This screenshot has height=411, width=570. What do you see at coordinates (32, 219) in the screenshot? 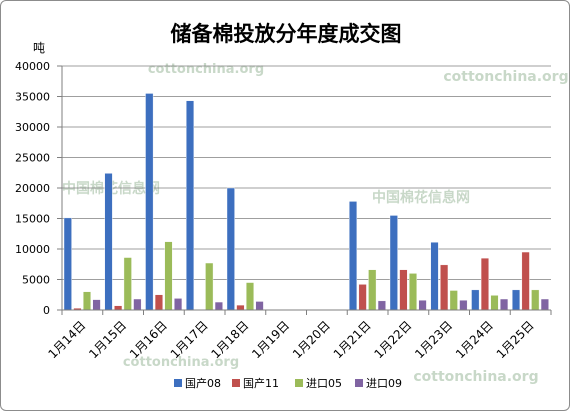
I see `y-tick-label: 15000` at bounding box center [32, 219].